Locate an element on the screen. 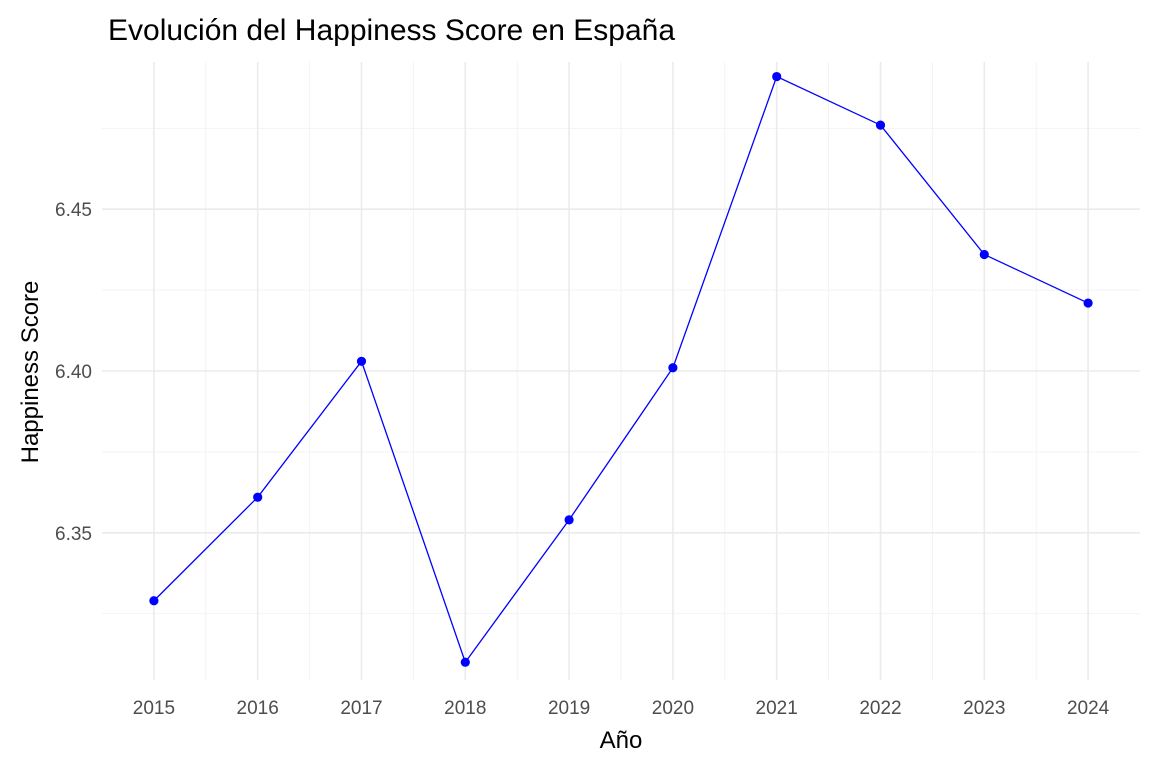 This screenshot has height=768, width=1152. x-tick-label: 2022 is located at coordinates (880, 708).